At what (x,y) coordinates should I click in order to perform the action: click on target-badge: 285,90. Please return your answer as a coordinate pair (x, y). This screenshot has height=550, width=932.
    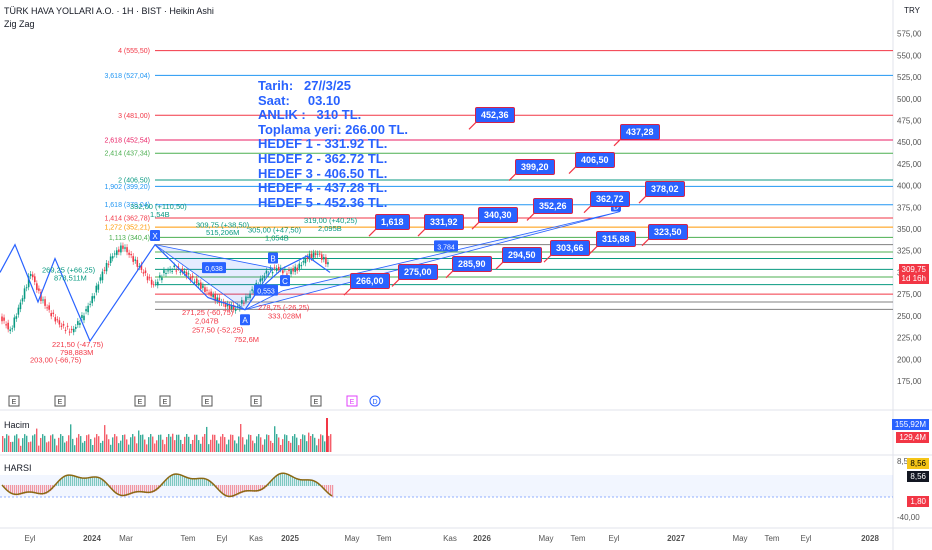
    Looking at the image, I should click on (472, 263).